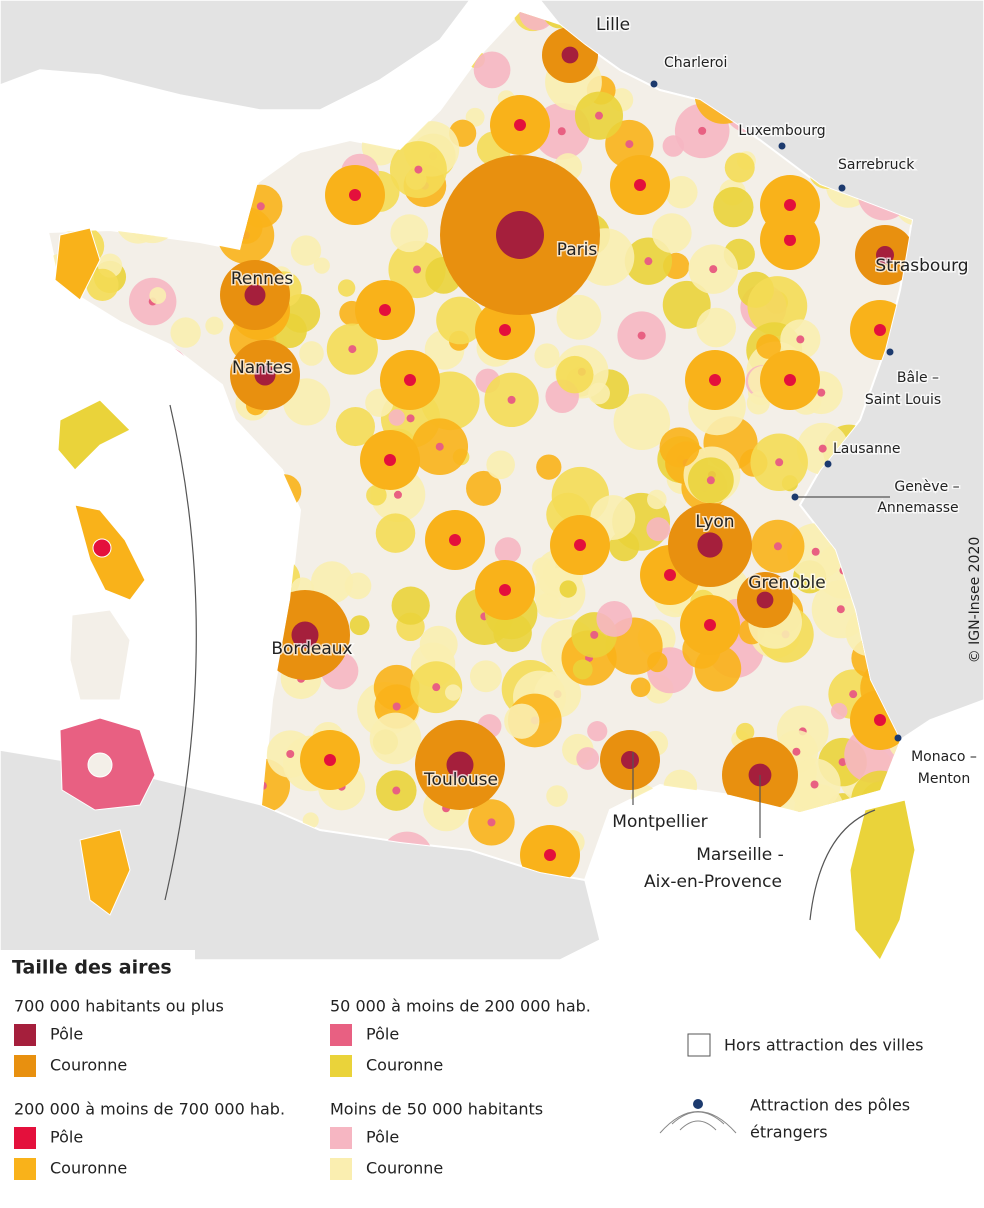 The image size is (984, 1208). I want to click on city-label: Montpellier, so click(659, 822).